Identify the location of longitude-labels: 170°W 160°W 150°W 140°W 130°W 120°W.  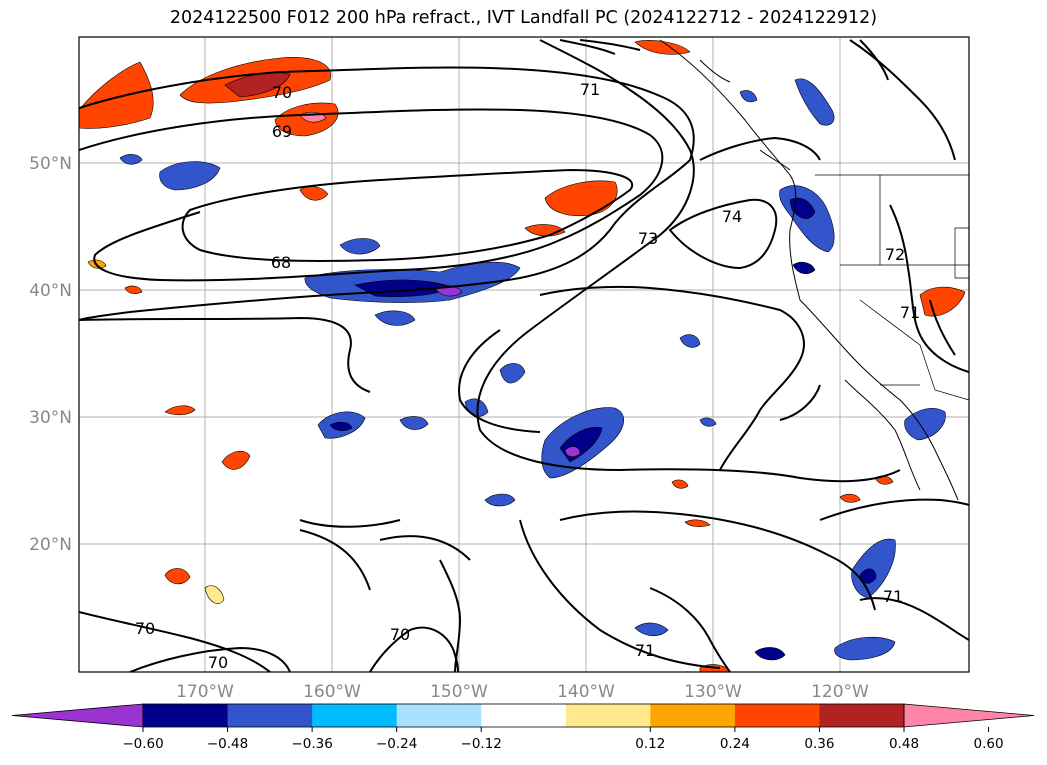
(522, 692).